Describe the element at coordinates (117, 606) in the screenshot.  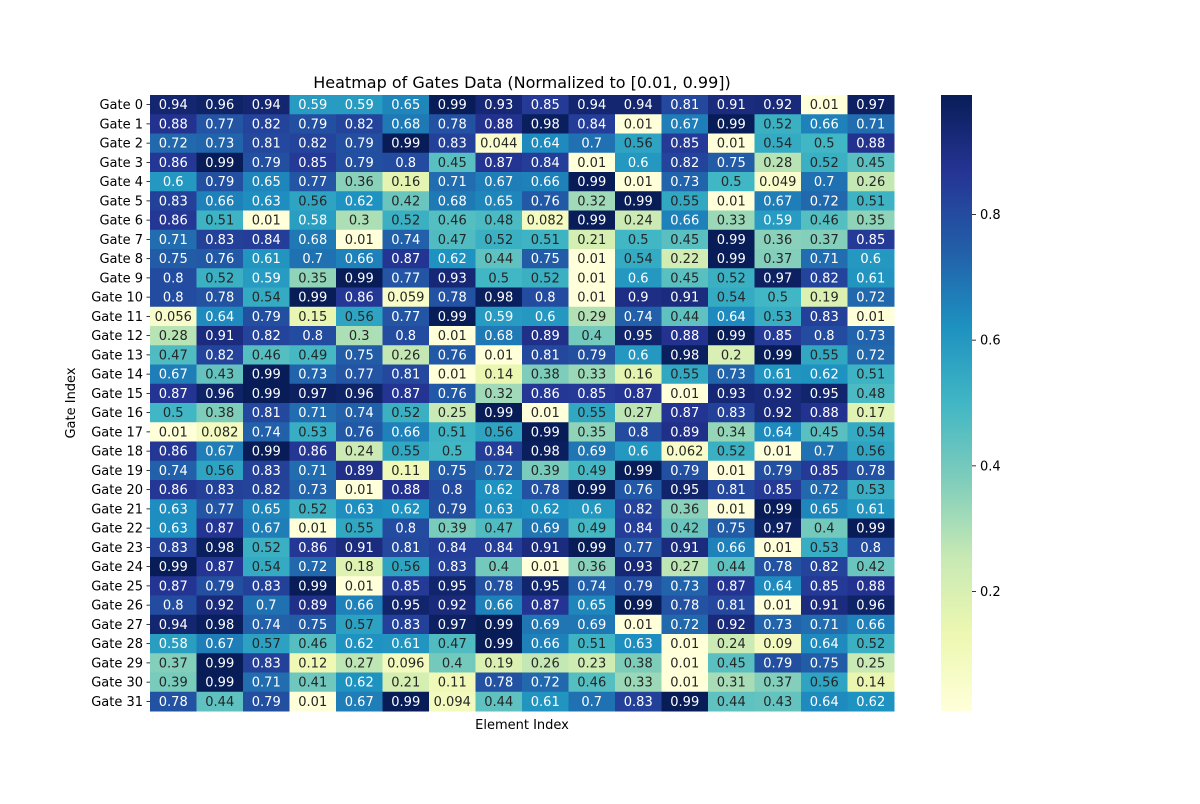
I see `y-tick-label: Gate 26` at that location.